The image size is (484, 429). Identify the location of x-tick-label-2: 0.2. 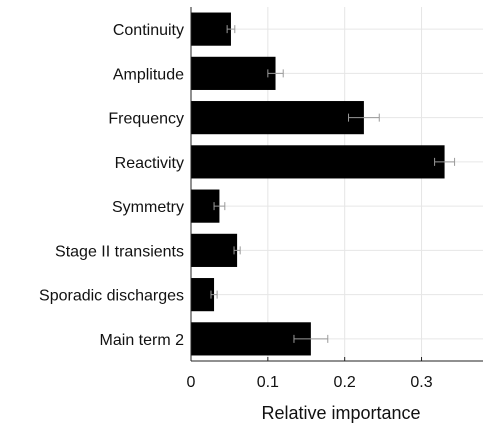
(345, 382).